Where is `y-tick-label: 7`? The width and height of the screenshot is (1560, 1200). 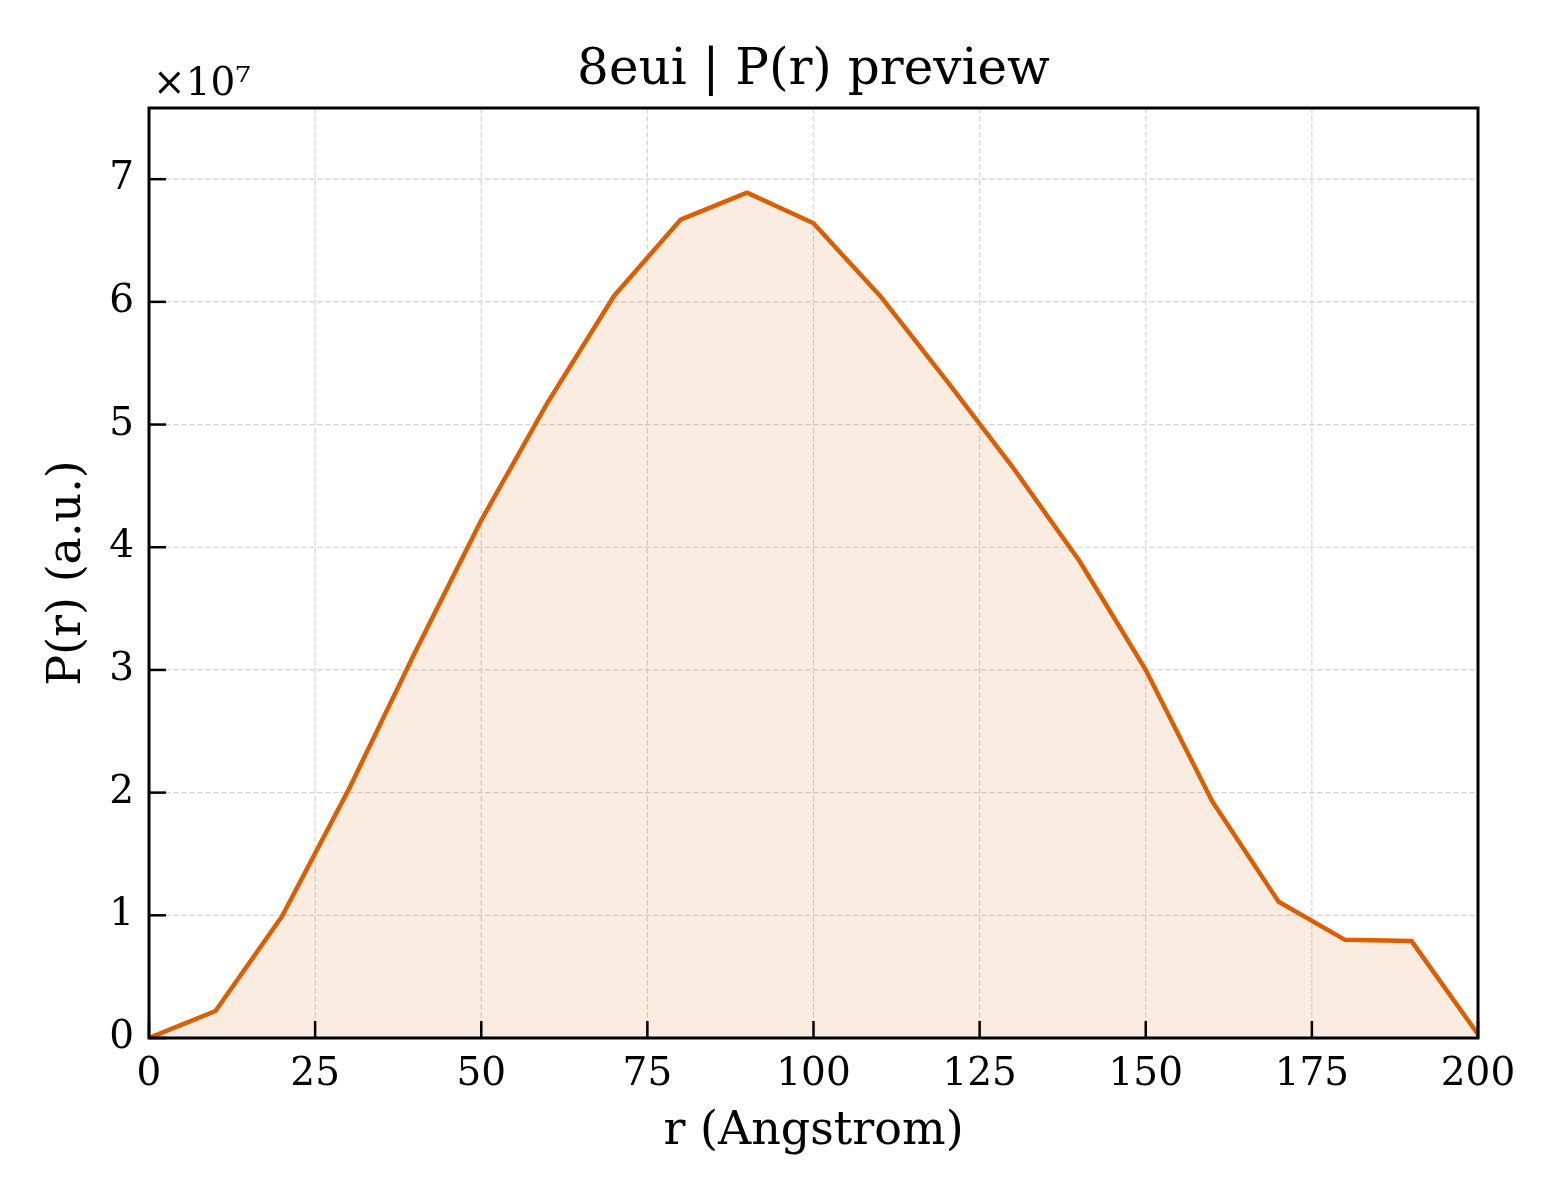
y-tick-label: 7 is located at coordinates (121, 176).